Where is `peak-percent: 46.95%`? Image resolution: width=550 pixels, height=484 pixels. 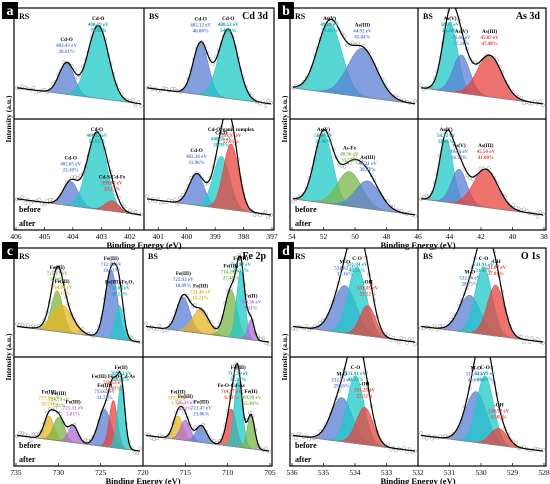 peak-percent: 46.95% is located at coordinates (485, 380).